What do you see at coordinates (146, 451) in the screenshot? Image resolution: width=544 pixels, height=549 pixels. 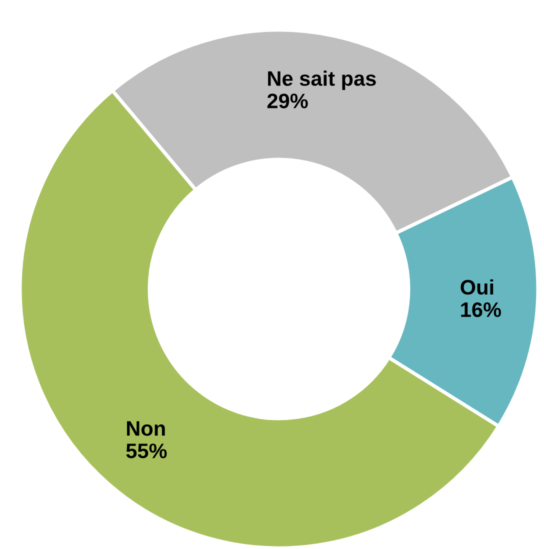 I see `data-label: 55%` at bounding box center [146, 451].